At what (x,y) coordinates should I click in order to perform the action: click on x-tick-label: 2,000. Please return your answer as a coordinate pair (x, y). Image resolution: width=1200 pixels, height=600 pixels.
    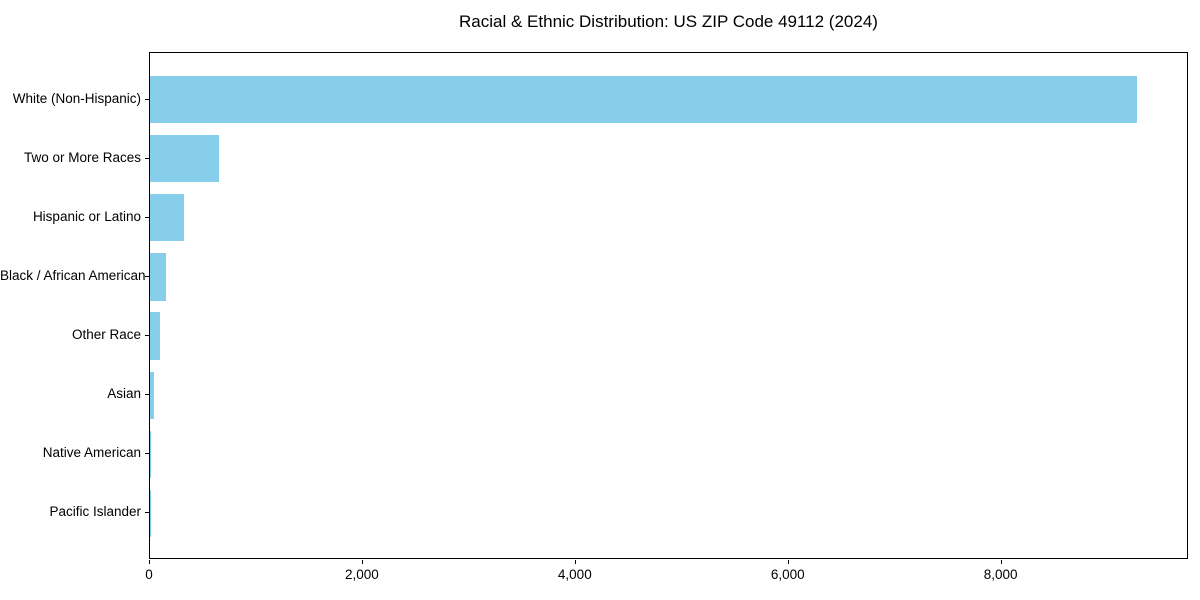
    Looking at the image, I should click on (362, 574).